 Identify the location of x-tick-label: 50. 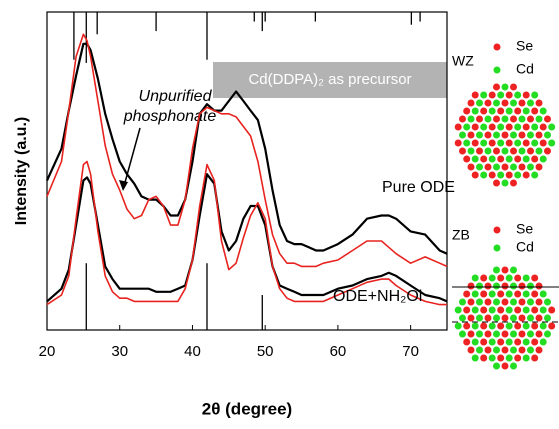
(265, 351).